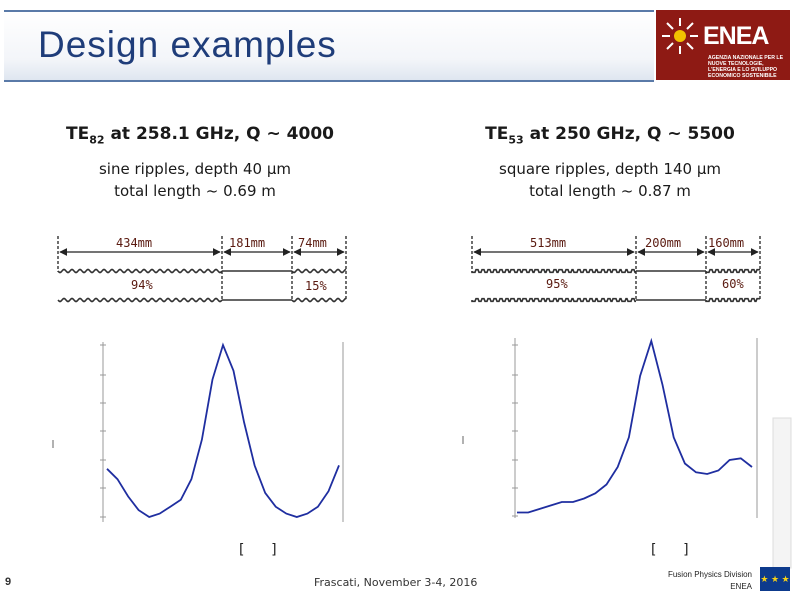  What do you see at coordinates (709, 574) in the screenshot?
I see `division-name: Fusion Physics Division` at bounding box center [709, 574].